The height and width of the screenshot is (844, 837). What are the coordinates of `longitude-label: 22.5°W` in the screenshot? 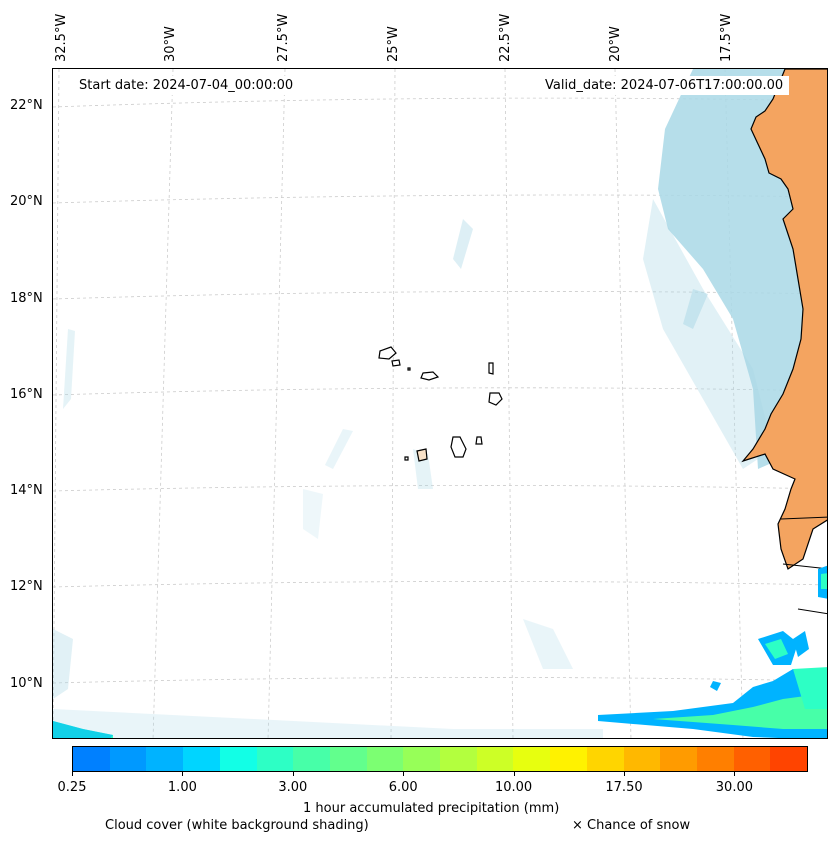 It's located at (505, 37).